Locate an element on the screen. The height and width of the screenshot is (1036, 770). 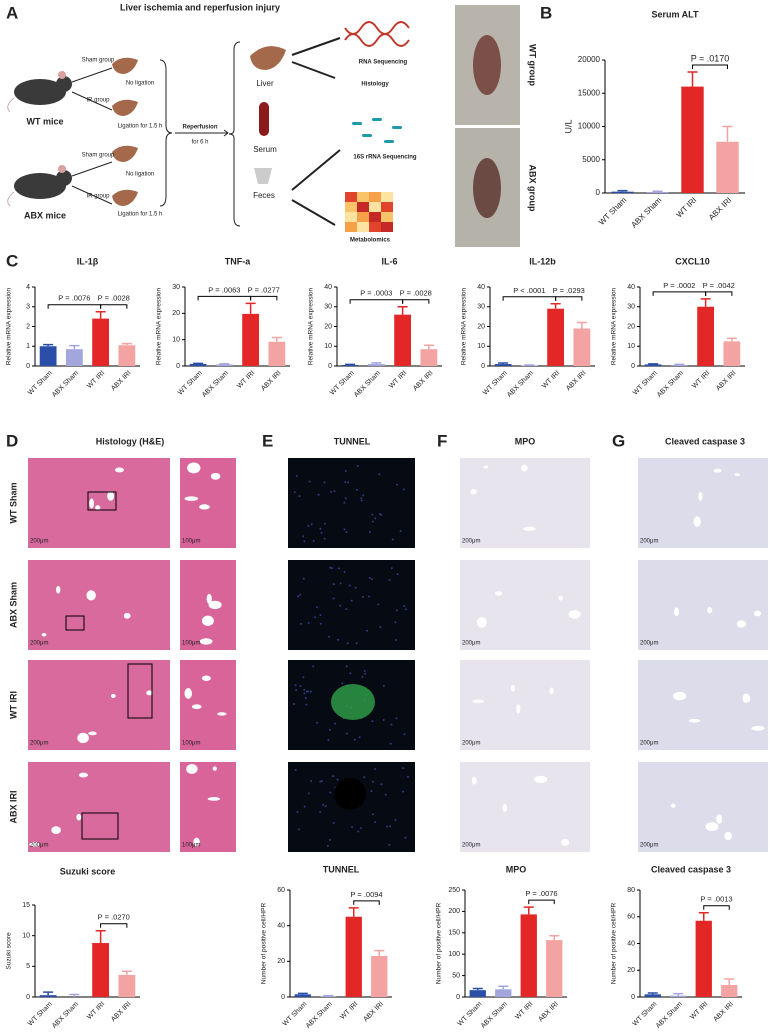
y-tick-label: 4 is located at coordinates (28, 287).